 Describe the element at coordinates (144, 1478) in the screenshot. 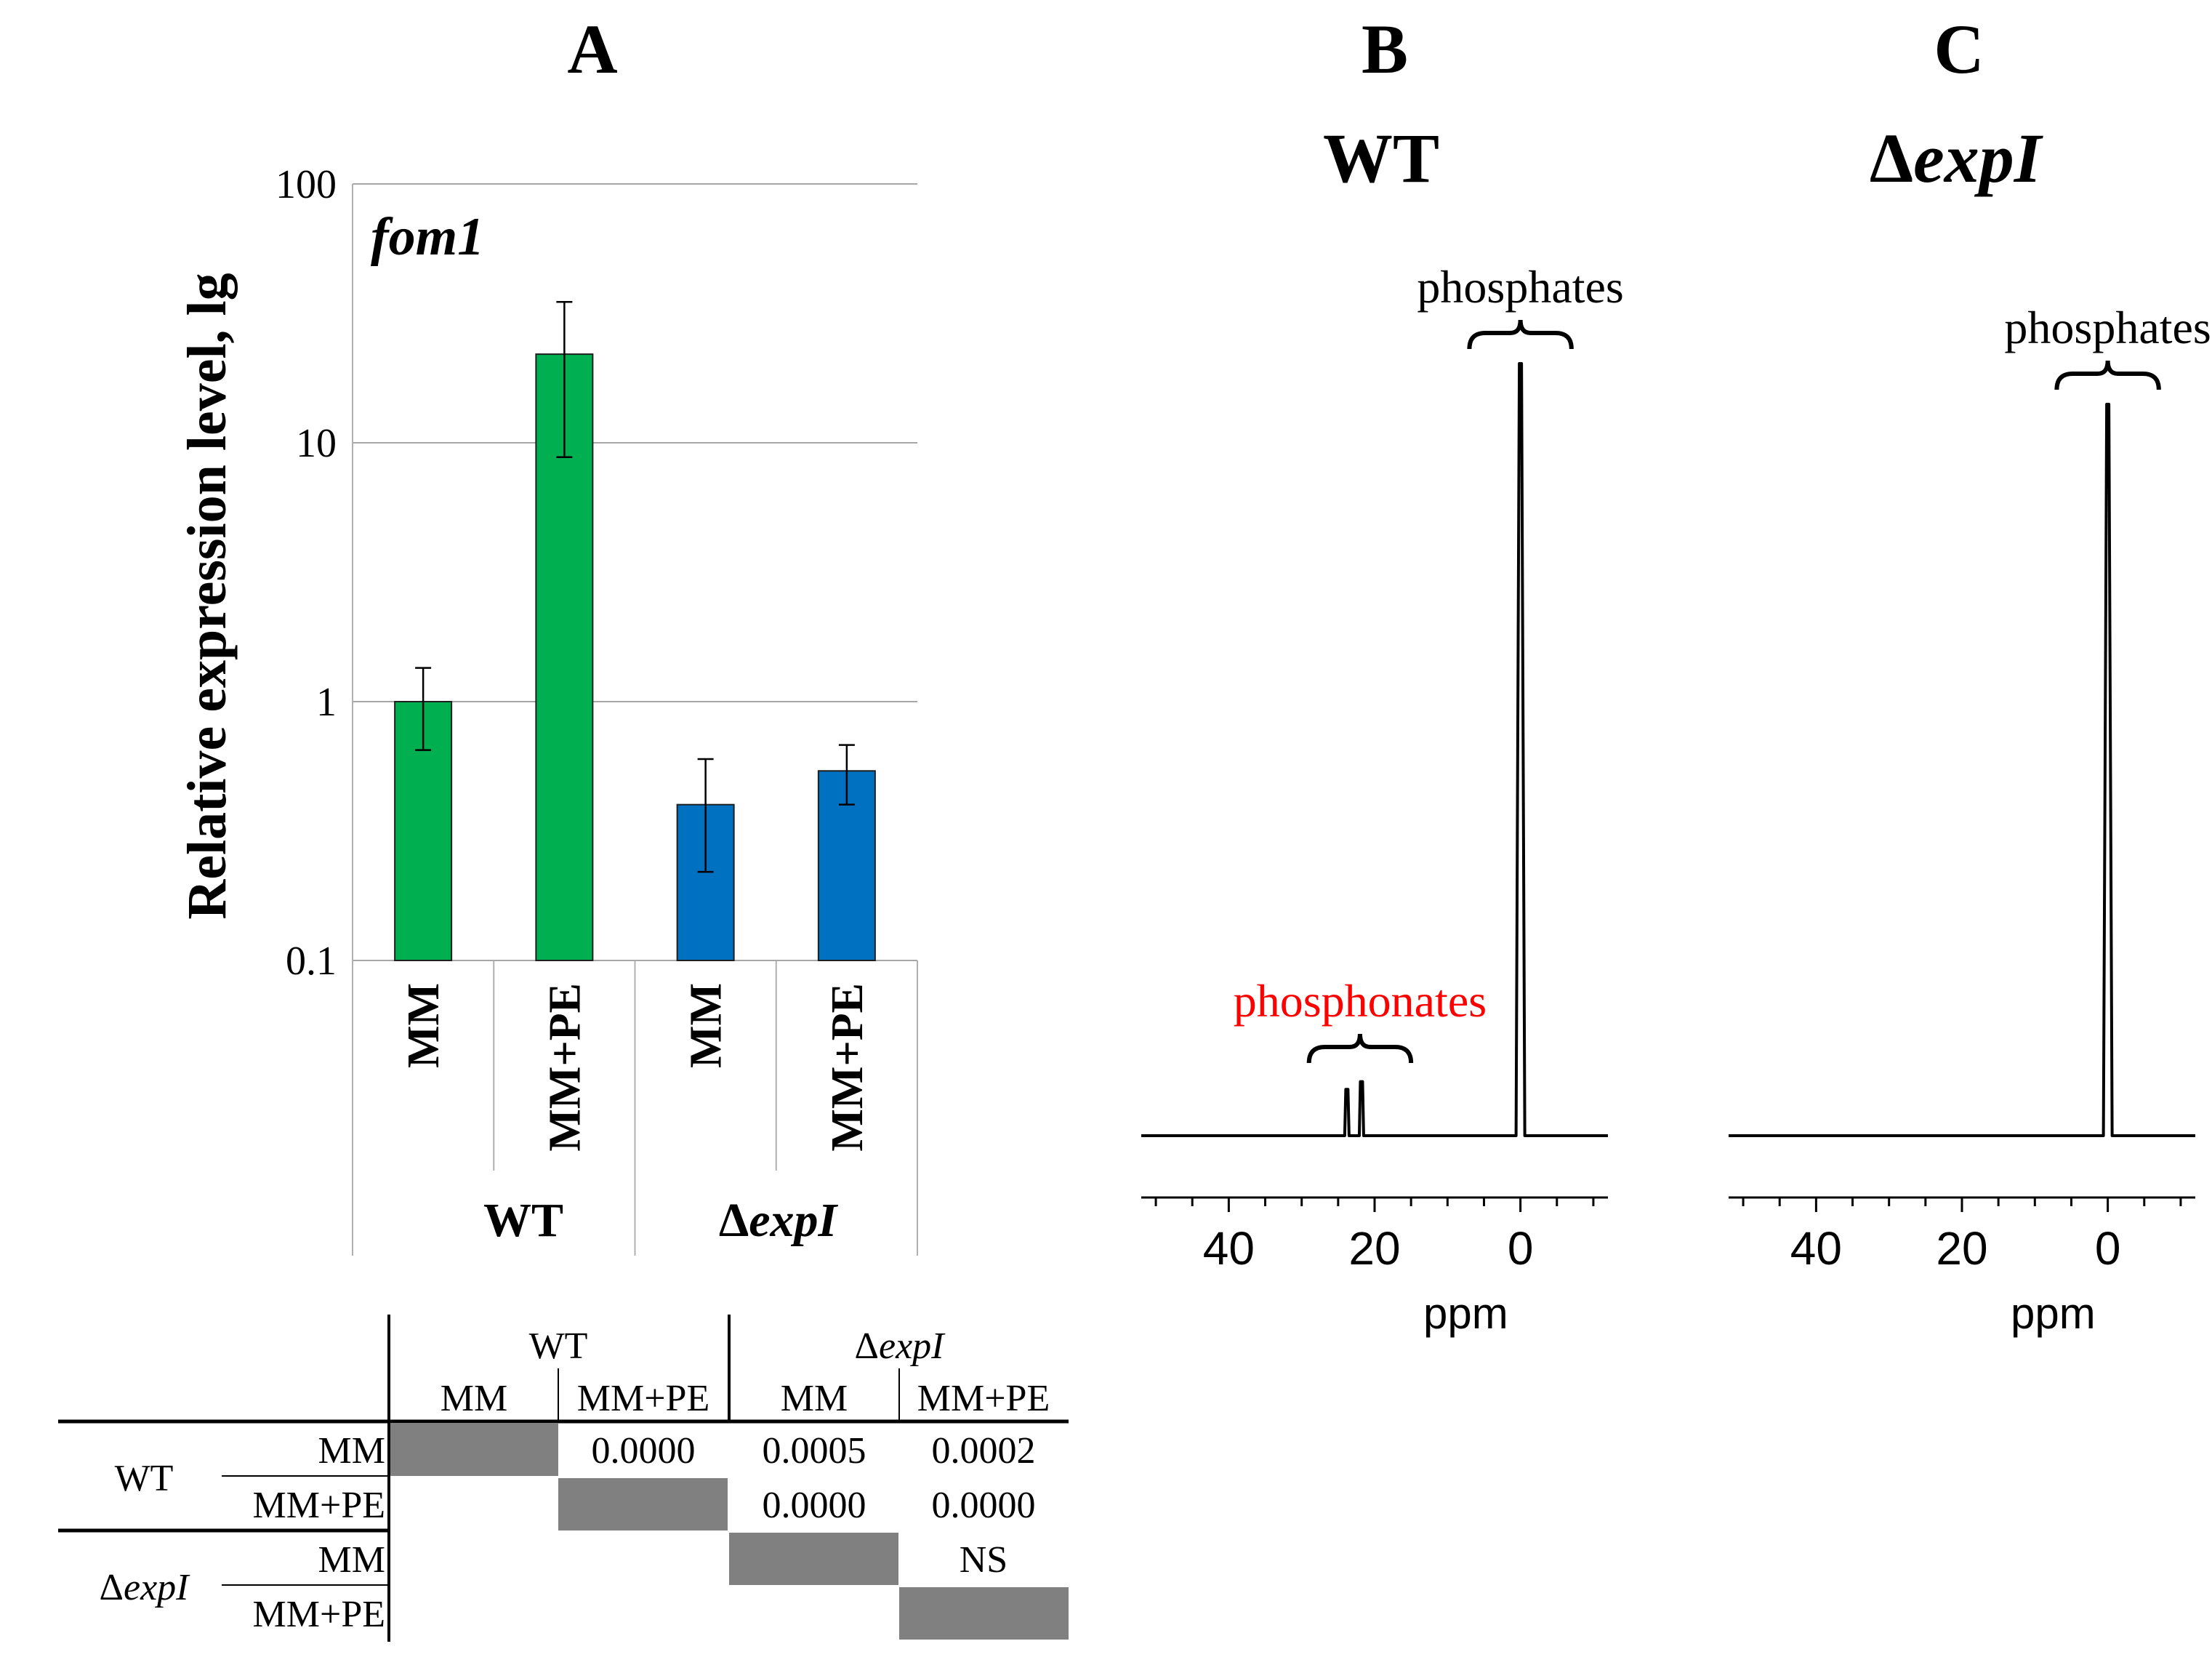

I see `row-group-wt: WT` at that location.